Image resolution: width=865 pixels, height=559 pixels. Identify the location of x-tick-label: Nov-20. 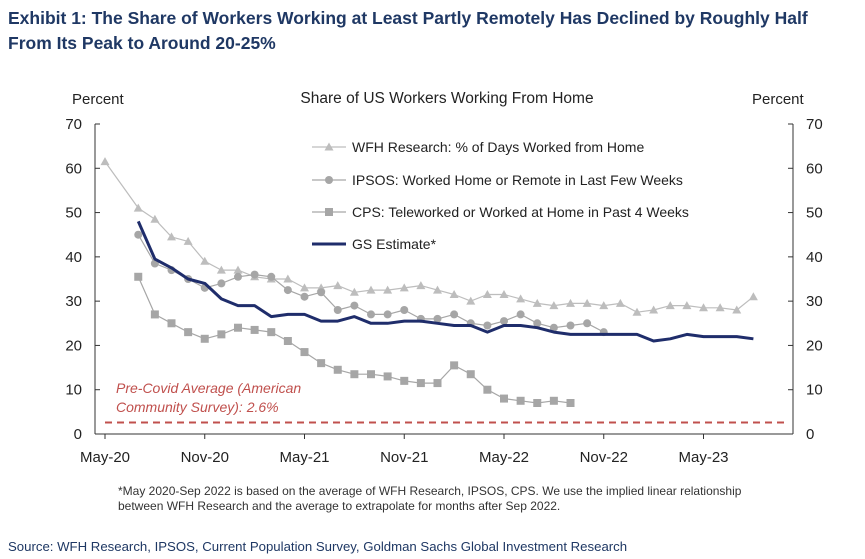
(205, 457).